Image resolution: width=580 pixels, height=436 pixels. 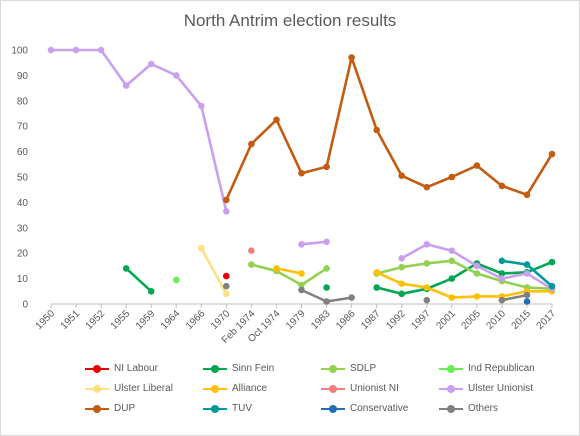 I want to click on legend-item: Ulster Liberal, so click(x=129, y=388).